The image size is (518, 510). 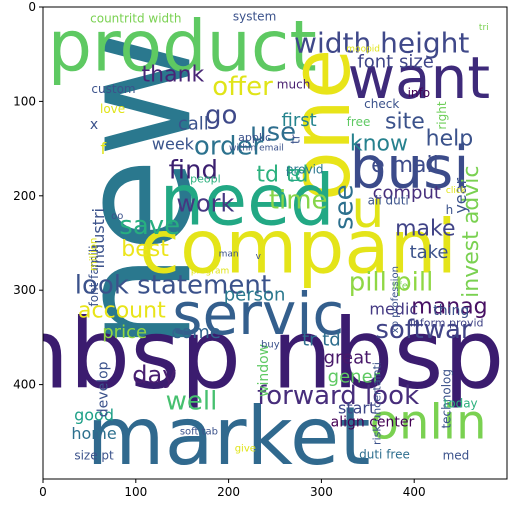 What do you see at coordinates (407, 192) in the screenshot?
I see `word-comput: comput` at bounding box center [407, 192].